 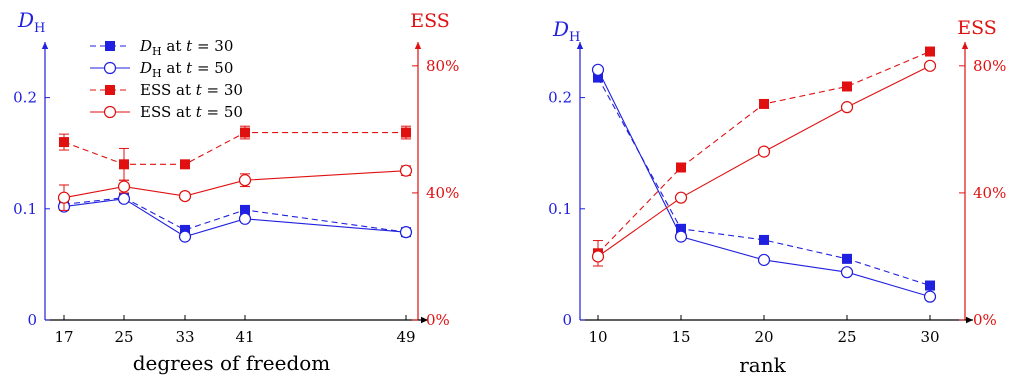 I want to click on x-tick-label: 33, so click(x=184, y=337).